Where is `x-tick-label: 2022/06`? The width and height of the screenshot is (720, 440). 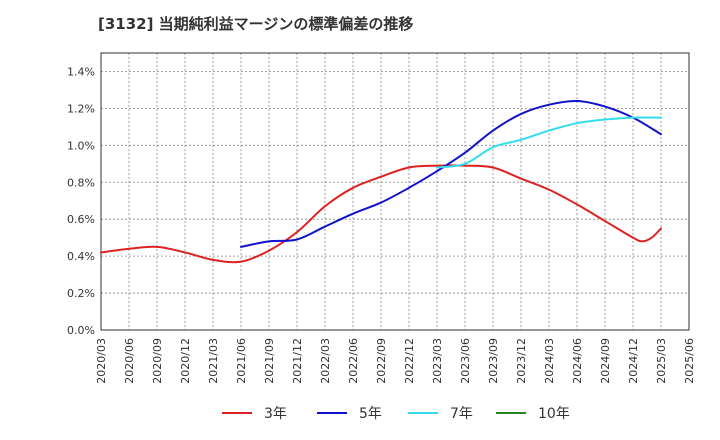
x-tick-label: 2022/06 is located at coordinates (353, 361).